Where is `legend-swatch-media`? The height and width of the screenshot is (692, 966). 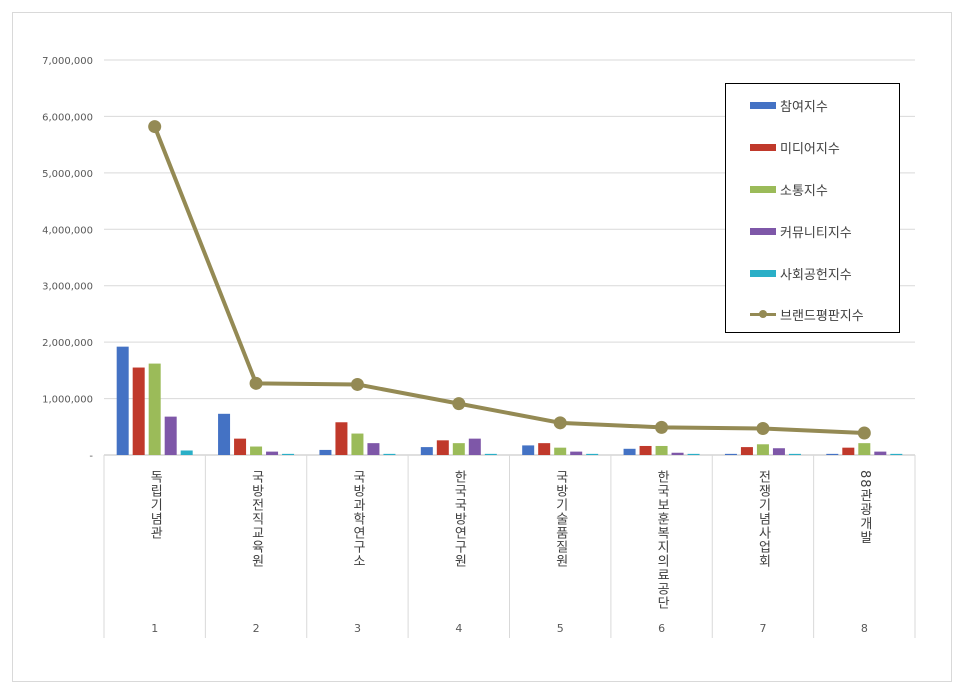 legend-swatch-media is located at coordinates (763, 147).